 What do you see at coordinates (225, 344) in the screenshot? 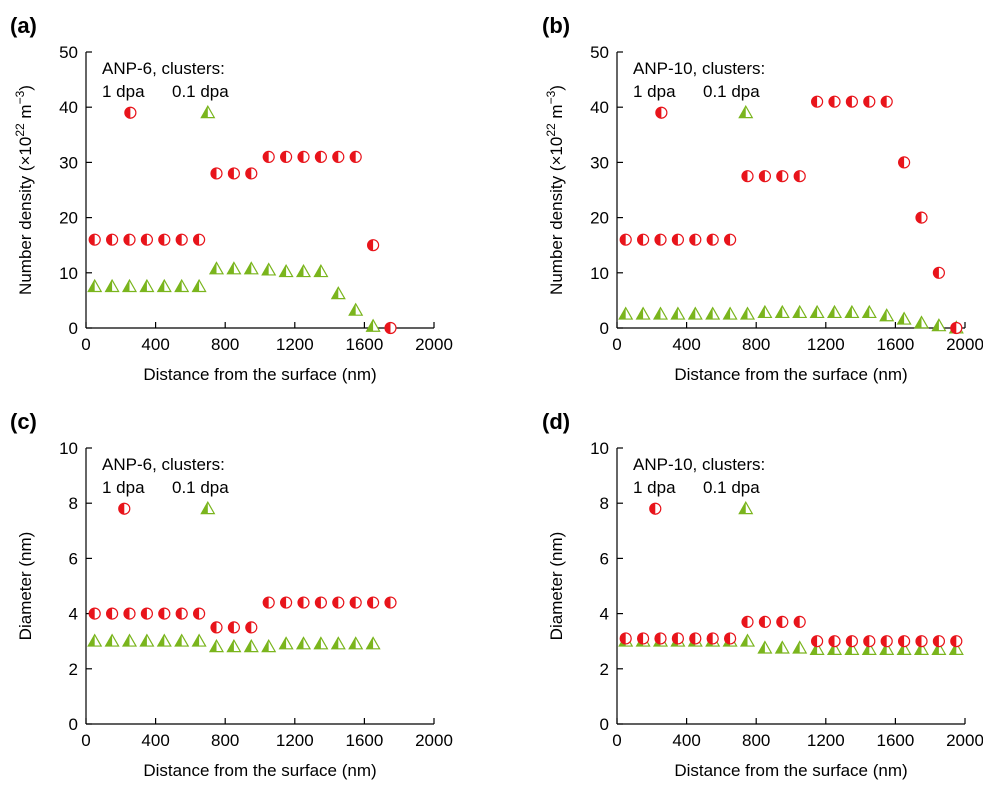
I see `x-tick-label: 800` at bounding box center [225, 344].